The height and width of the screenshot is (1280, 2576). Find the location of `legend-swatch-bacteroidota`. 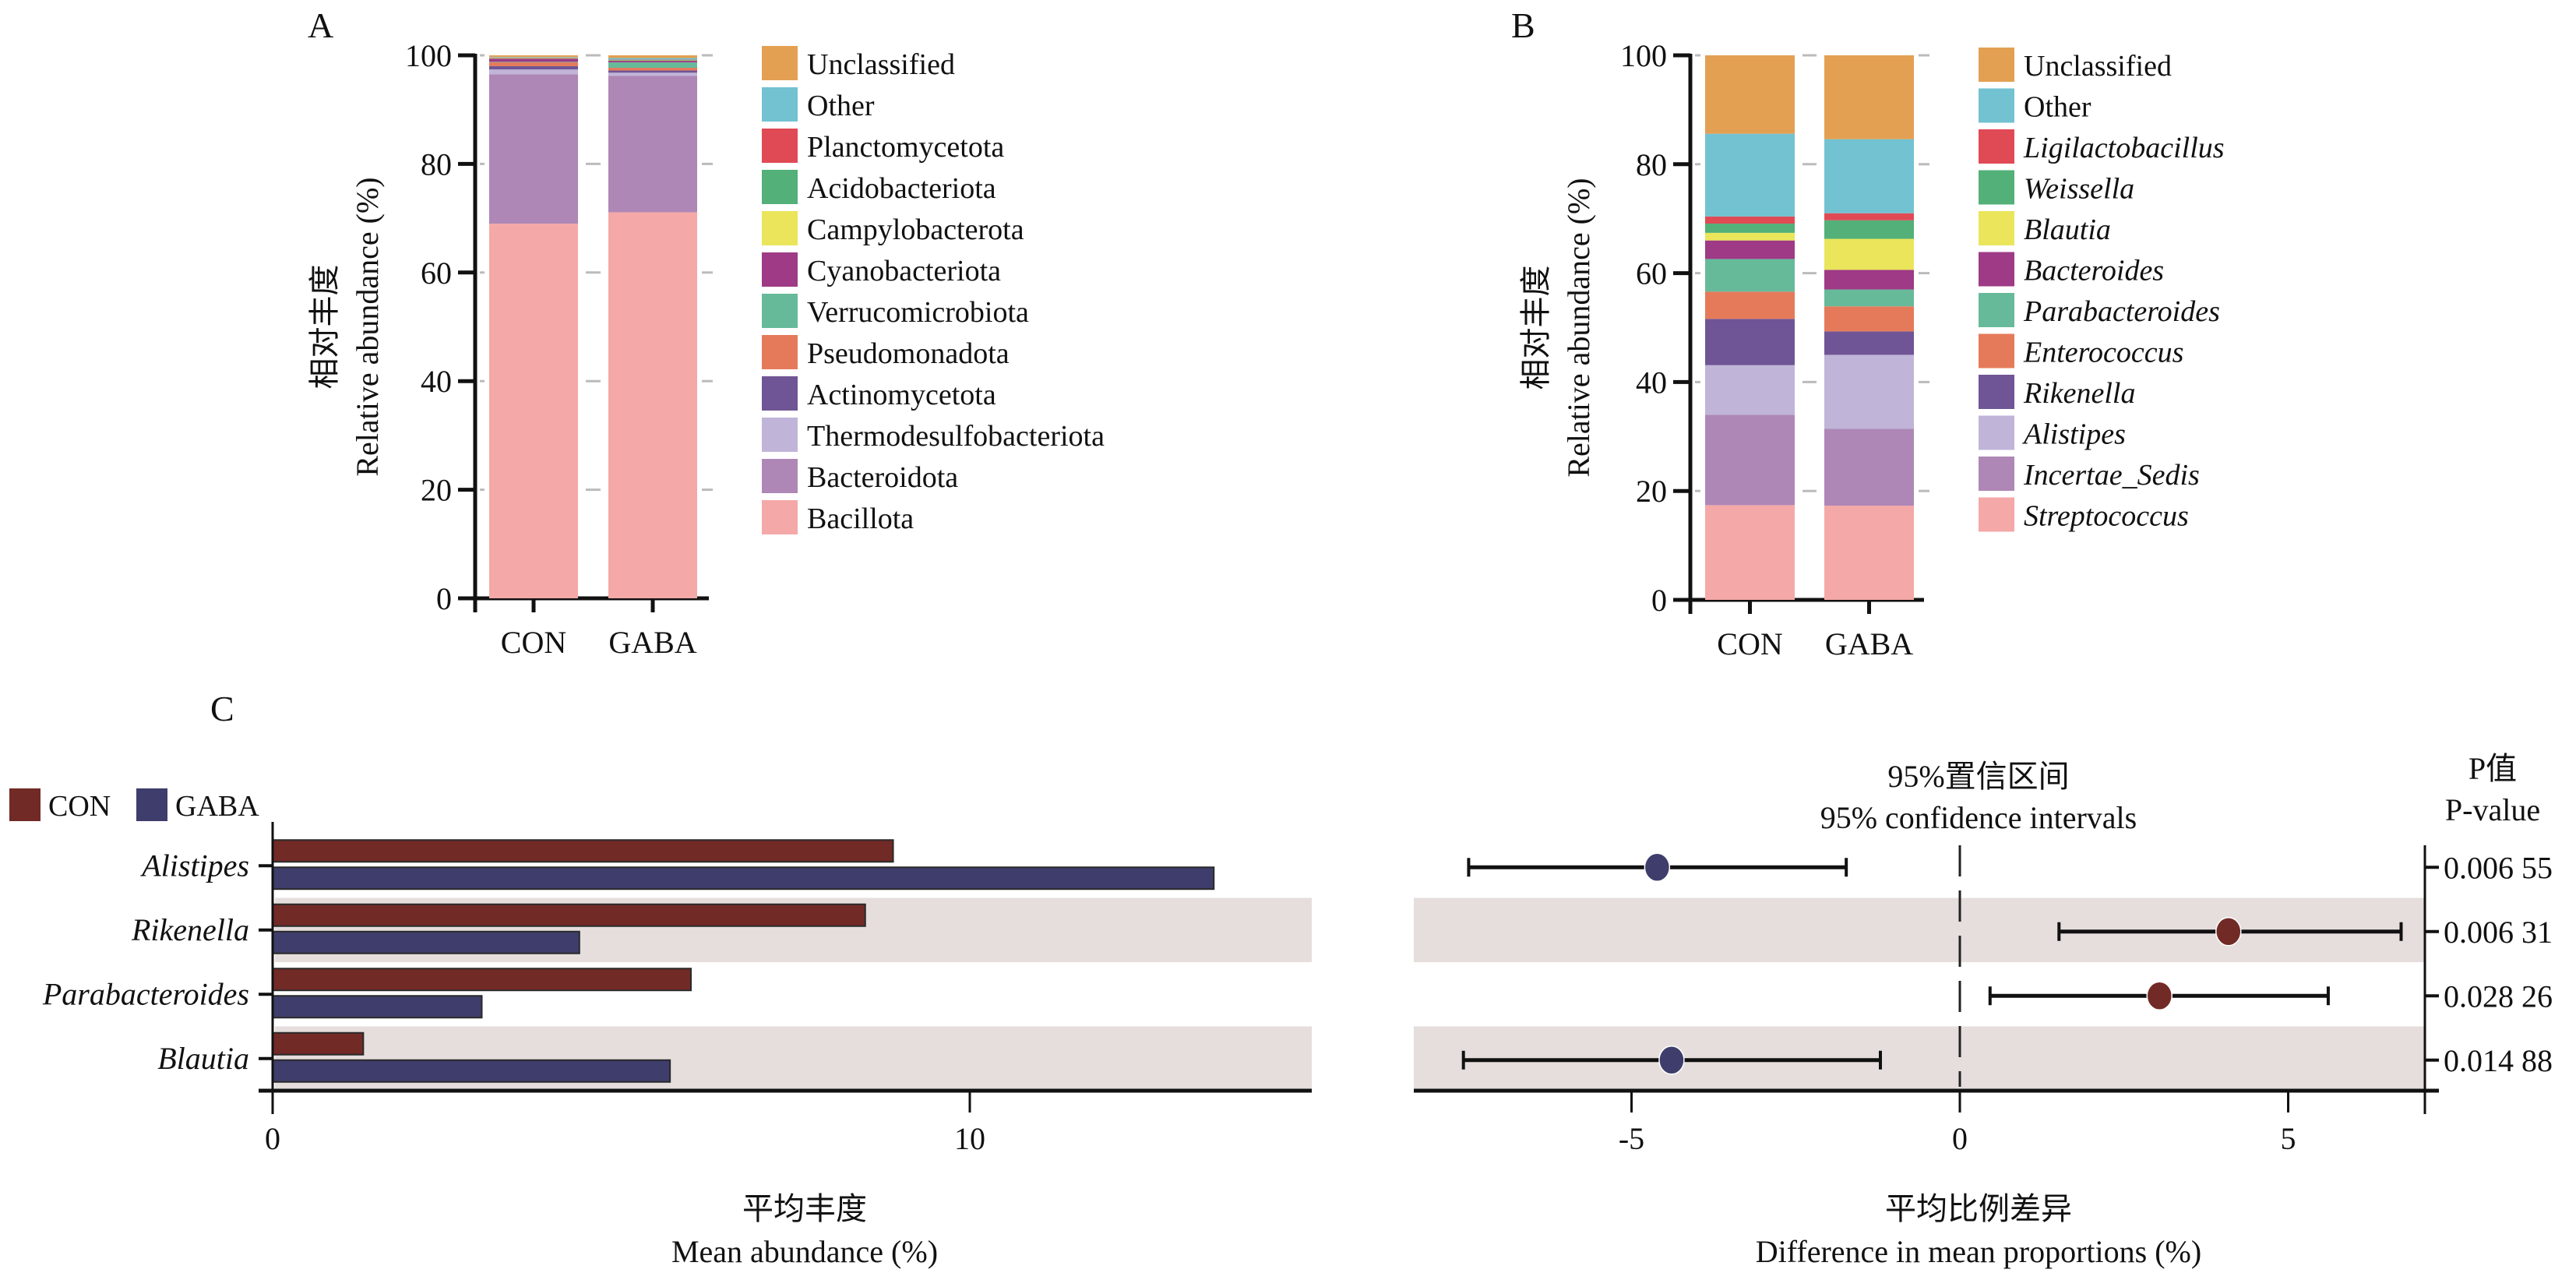

legend-swatch-bacteroidota is located at coordinates (780, 476).